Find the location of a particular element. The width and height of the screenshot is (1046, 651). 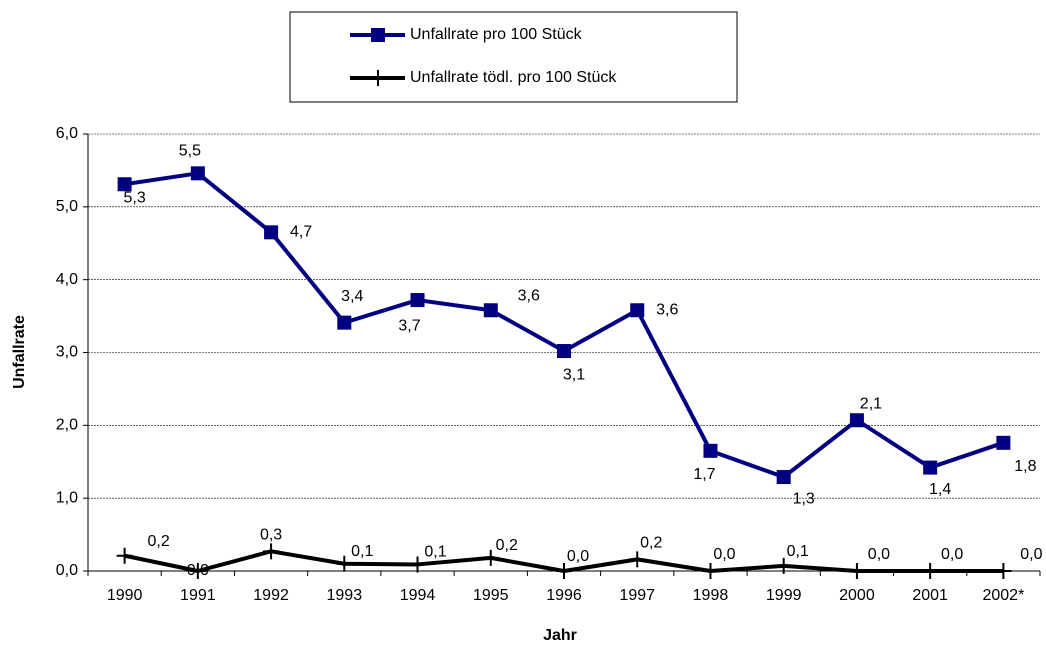

x-tick-label: 1994 is located at coordinates (418, 595).